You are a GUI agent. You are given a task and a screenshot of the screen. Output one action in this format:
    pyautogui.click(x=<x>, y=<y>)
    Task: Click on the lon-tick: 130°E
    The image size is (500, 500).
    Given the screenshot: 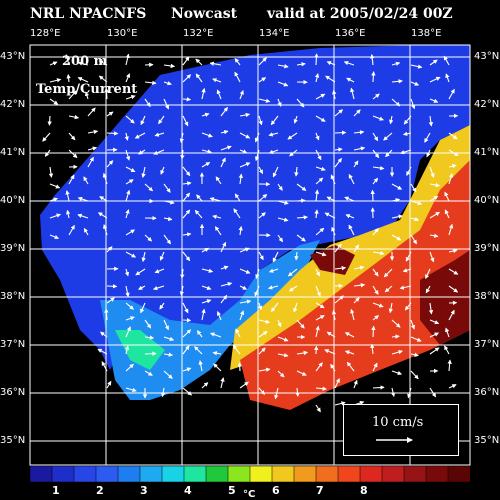 What is the action you would take?
    pyautogui.click(x=122, y=33)
    